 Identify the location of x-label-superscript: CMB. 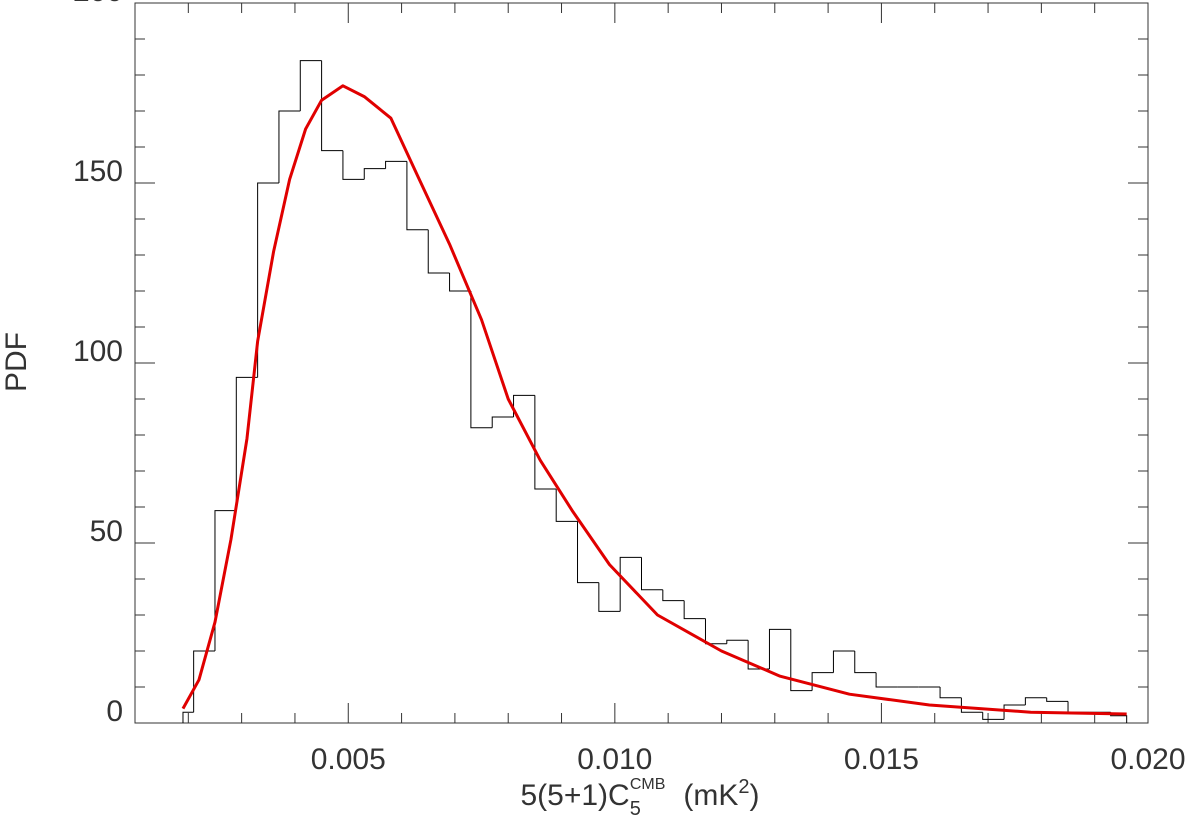
(648, 784).